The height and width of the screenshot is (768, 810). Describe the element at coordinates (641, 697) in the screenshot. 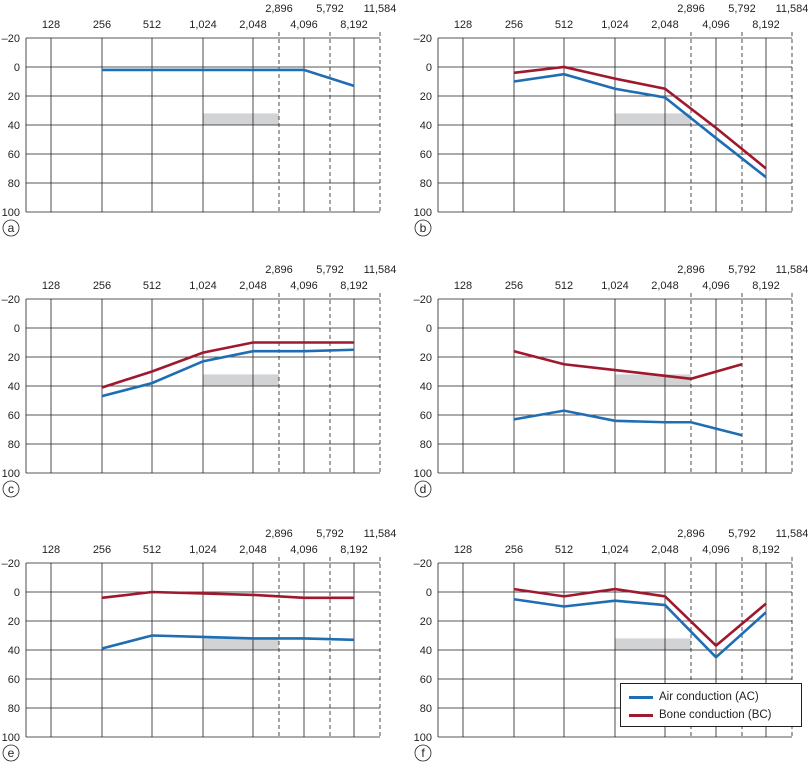

I see `legend-swatch-air` at that location.